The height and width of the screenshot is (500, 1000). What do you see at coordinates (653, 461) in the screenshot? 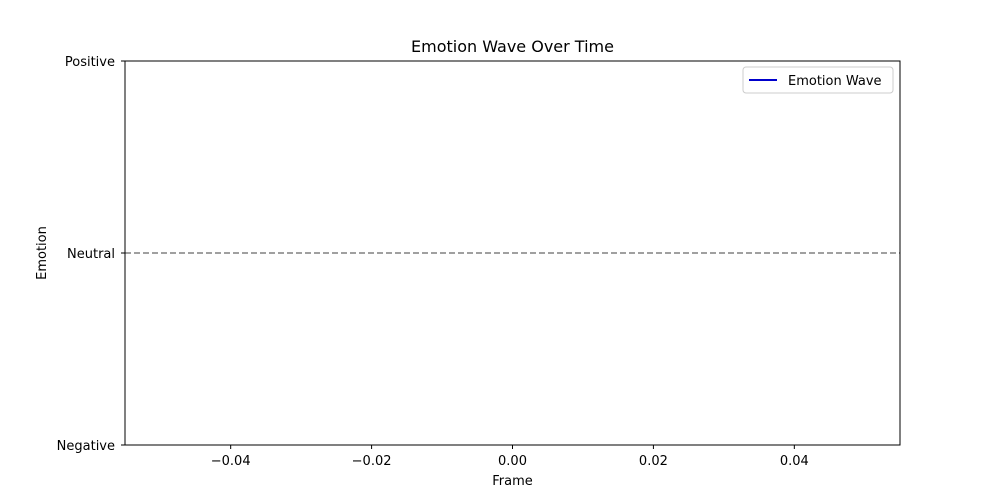
I see `x-tick-label: 0.02` at bounding box center [653, 461].